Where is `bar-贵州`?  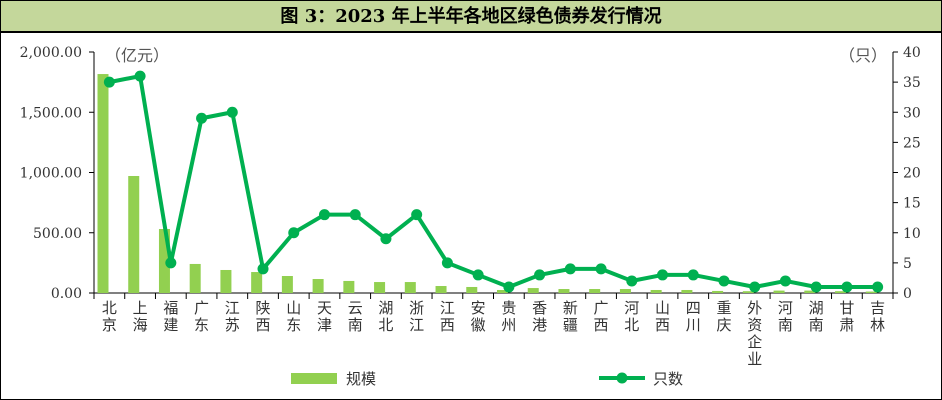
bar-贵州 is located at coordinates (502, 291).